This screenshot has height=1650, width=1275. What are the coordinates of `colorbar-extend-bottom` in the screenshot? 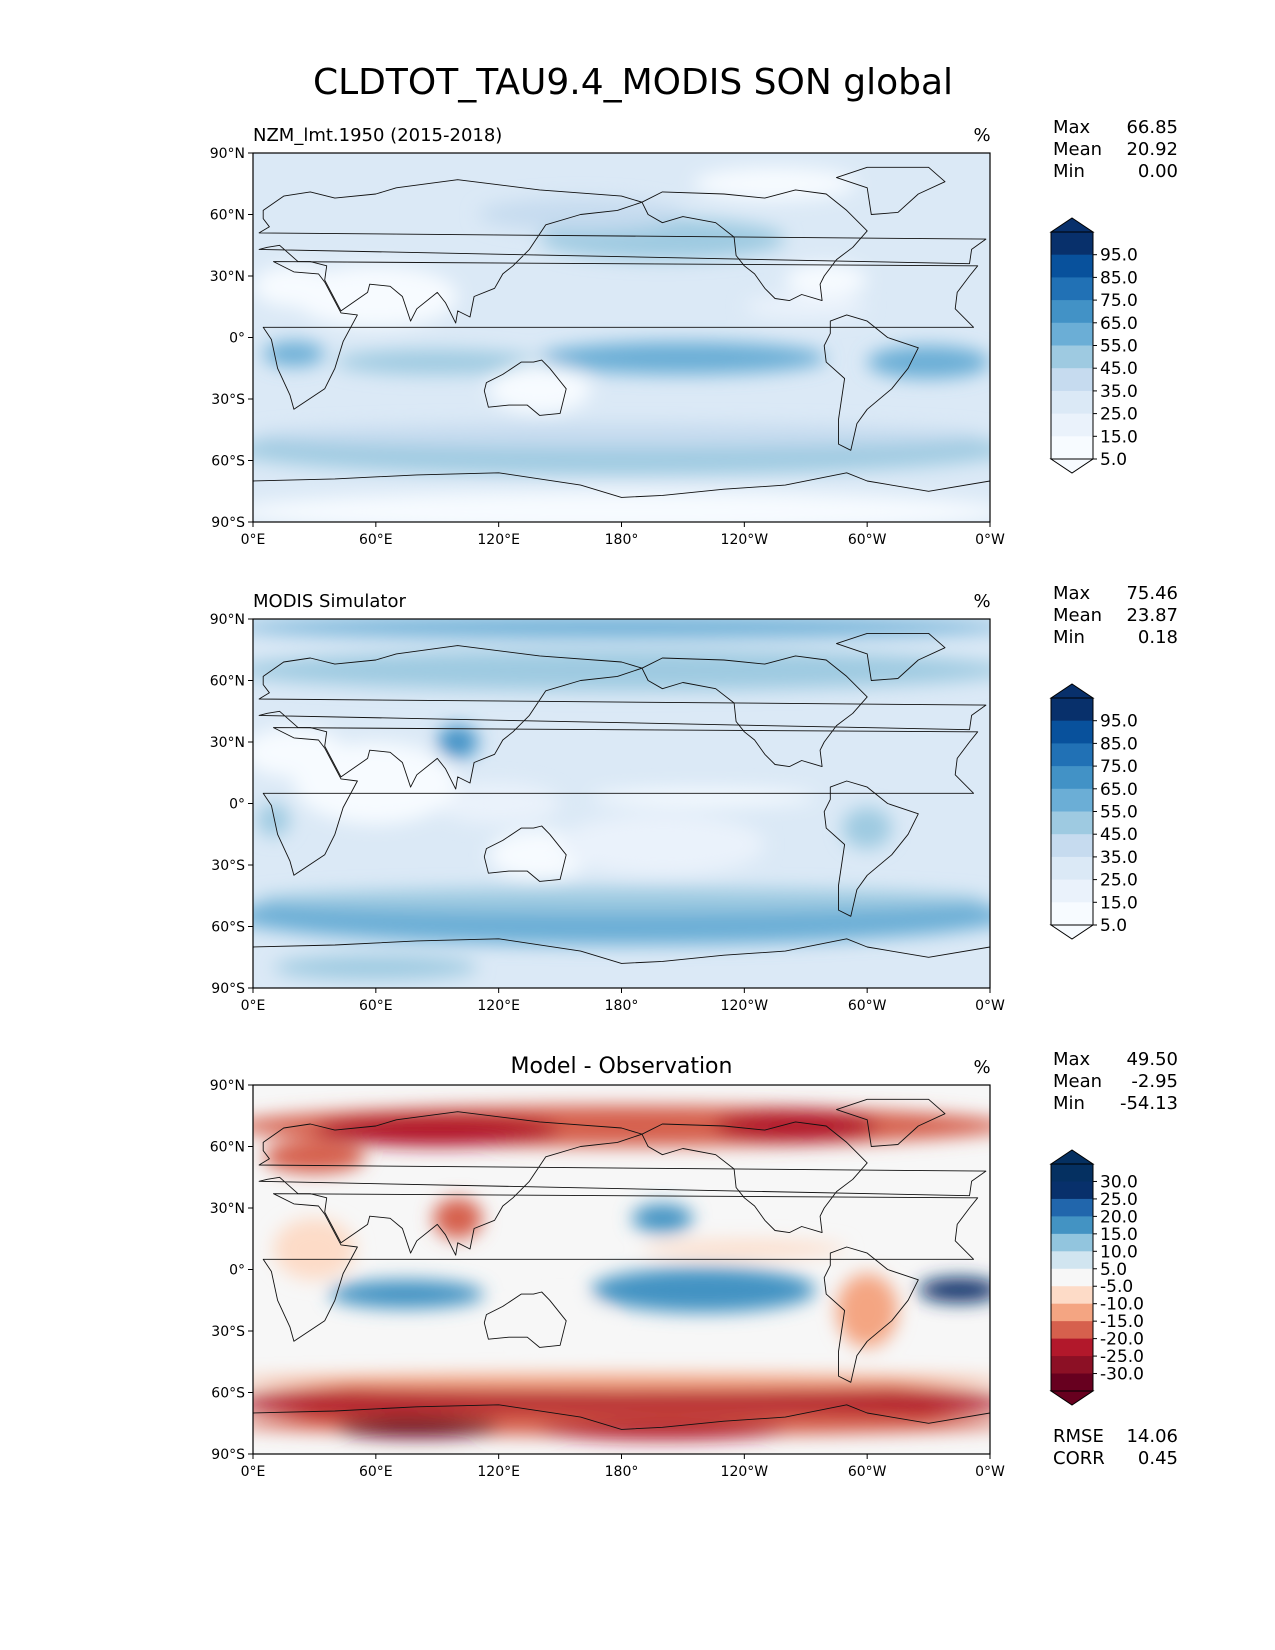 It's located at (1072, 1398).